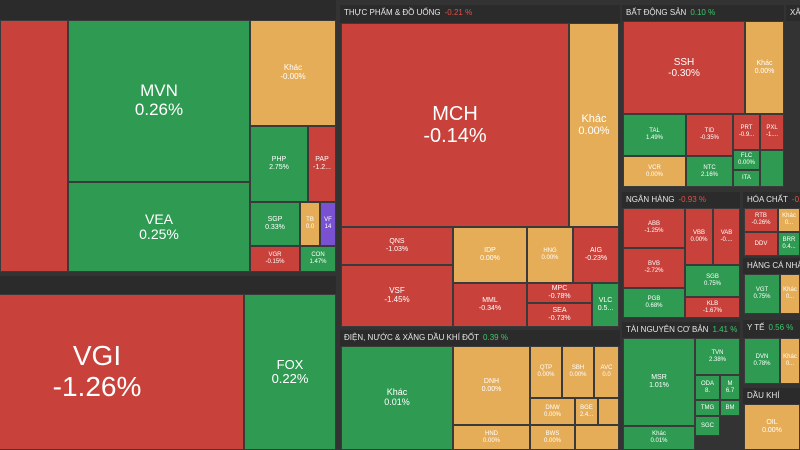 This screenshot has width=800, height=450. What do you see at coordinates (656, 12) in the screenshot?
I see `sector-title: BẤT ĐỘNG SẢN` at bounding box center [656, 12].